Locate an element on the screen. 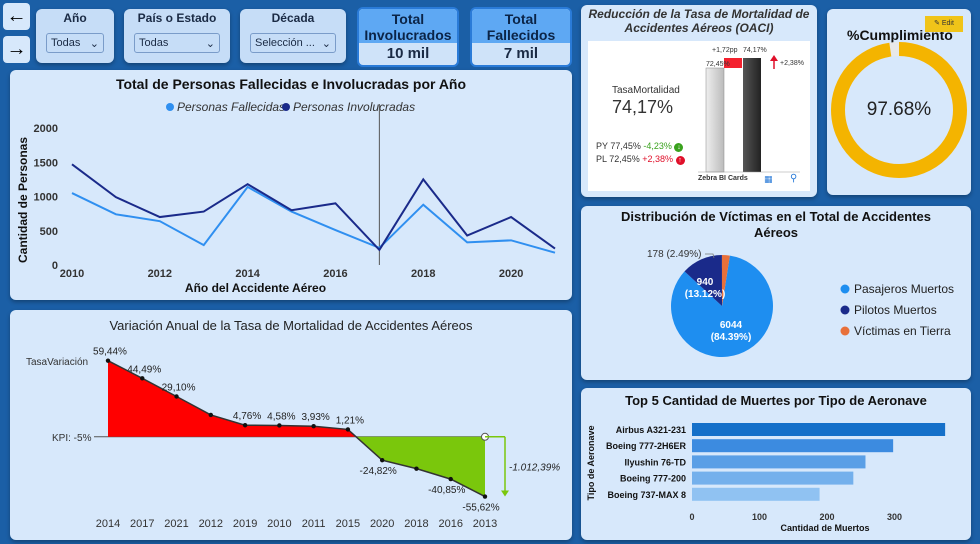 Image resolution: width=980 pixels, height=544 pixels. bar is located at coordinates (773, 478).